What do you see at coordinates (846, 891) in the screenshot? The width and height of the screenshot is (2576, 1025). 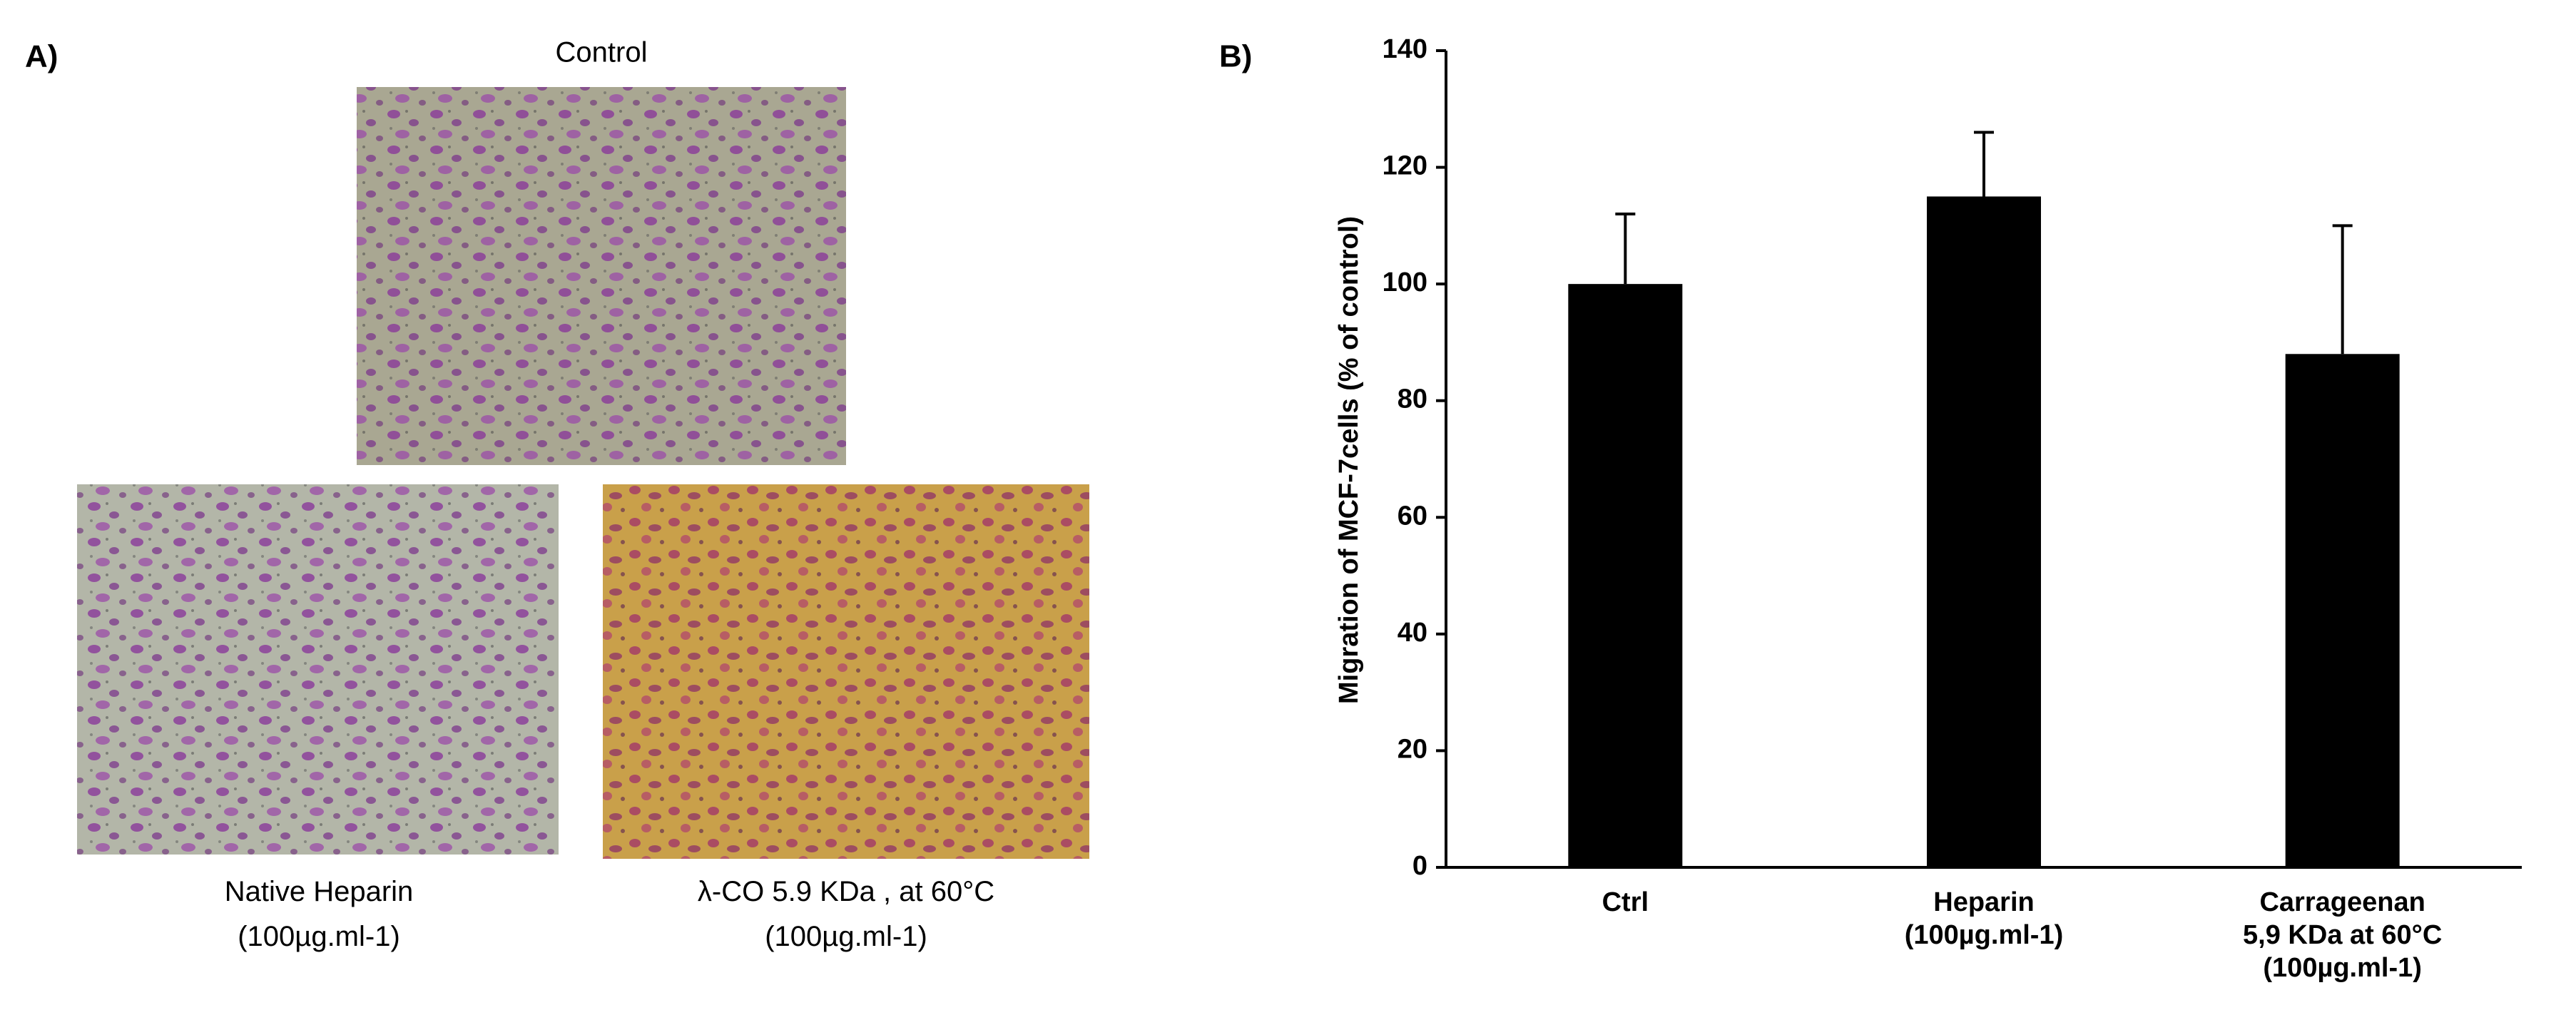 I see `image-caption: λ-CO 5.9 KDa , at 60°C` at bounding box center [846, 891].